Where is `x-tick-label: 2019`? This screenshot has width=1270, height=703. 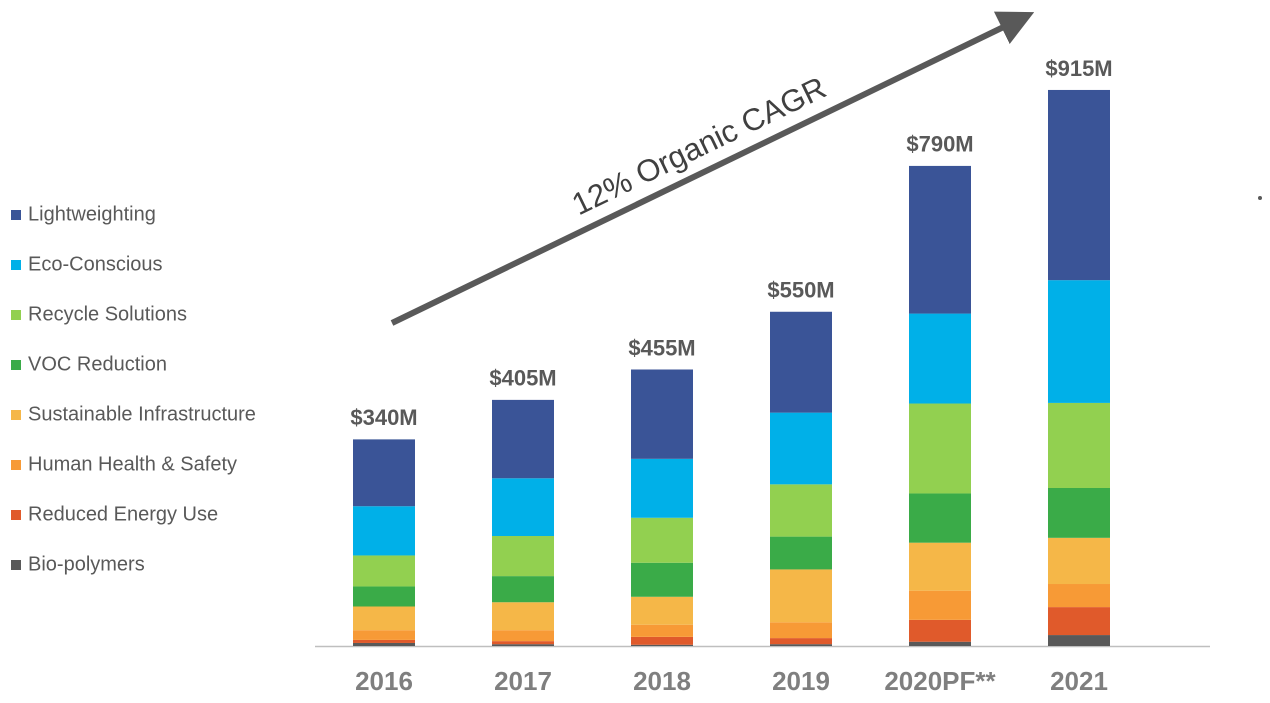
x-tick-label: 2019 is located at coordinates (801, 681).